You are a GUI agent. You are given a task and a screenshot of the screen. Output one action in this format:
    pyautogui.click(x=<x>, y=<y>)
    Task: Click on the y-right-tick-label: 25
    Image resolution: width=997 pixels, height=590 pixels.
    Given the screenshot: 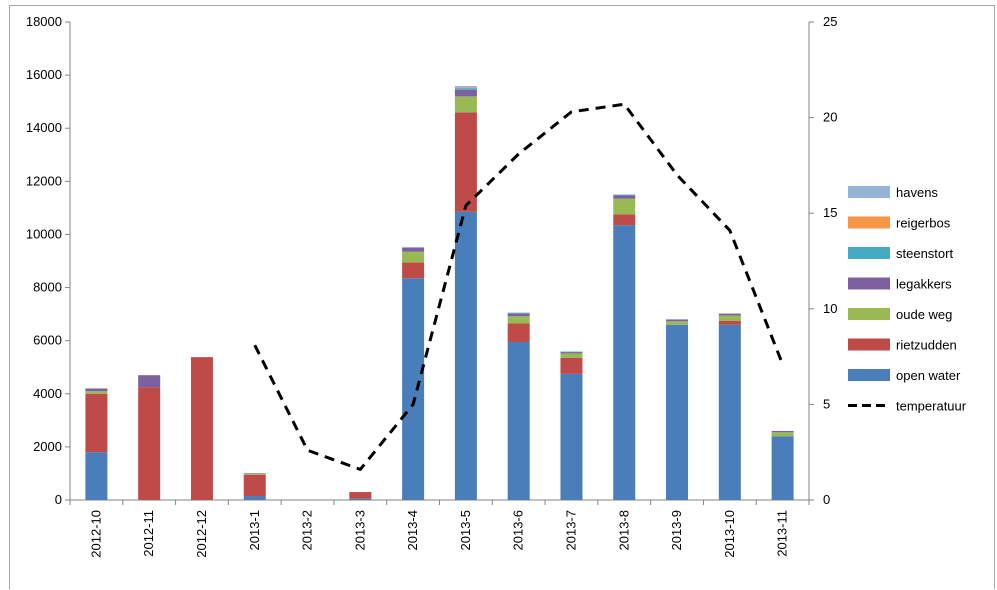 What is the action you would take?
    pyautogui.click(x=830, y=21)
    